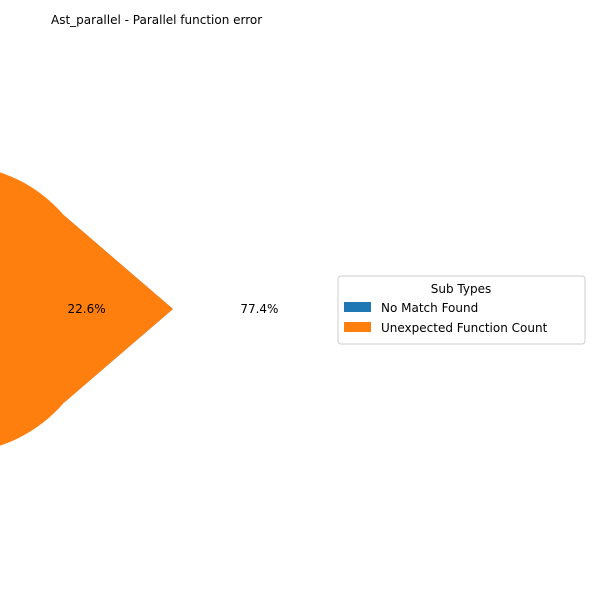 The width and height of the screenshot is (600, 604). Describe the element at coordinates (461, 289) in the screenshot. I see `legend-title: Sub Types` at that location.